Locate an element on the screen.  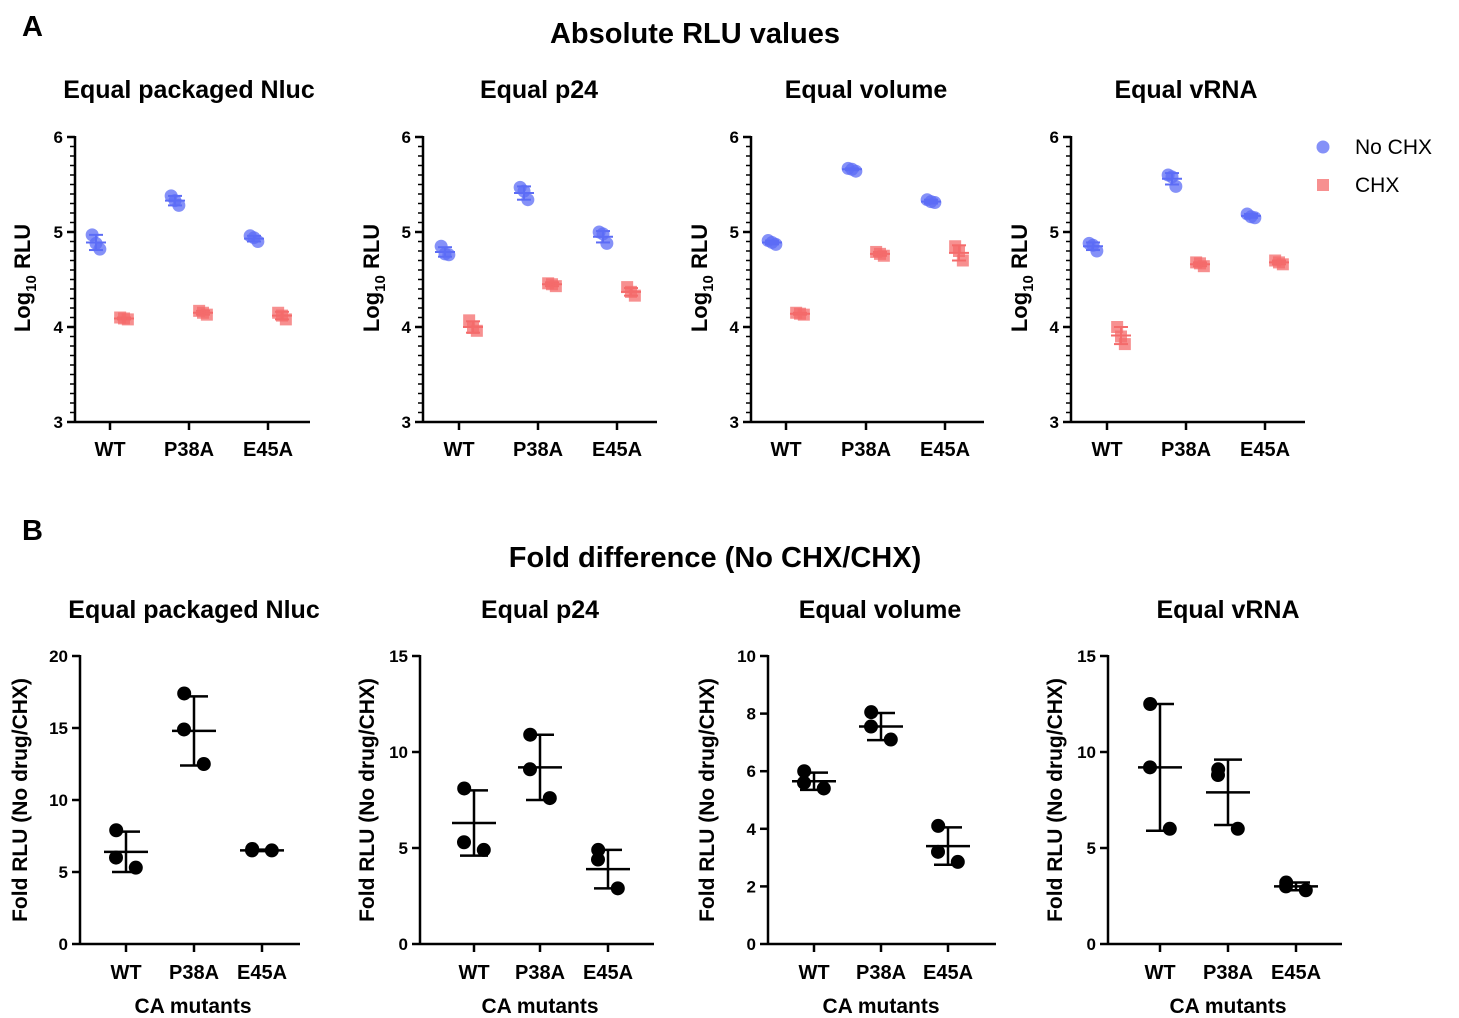
panel-b-letter: B is located at coordinates (32, 531).